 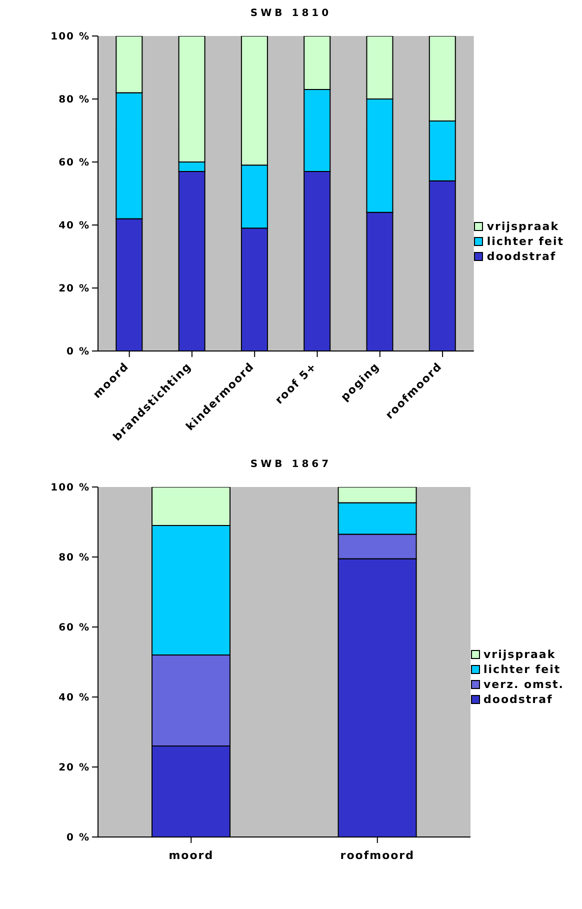 I want to click on x-tick-label: moord, so click(x=191, y=855).